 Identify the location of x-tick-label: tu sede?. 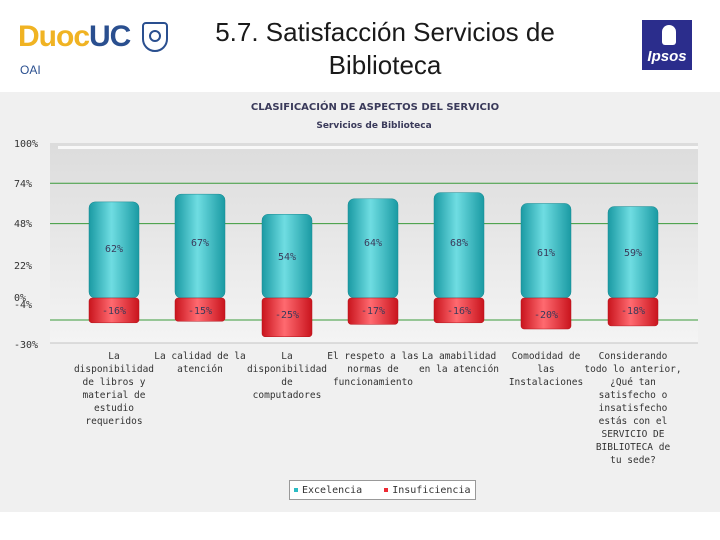
(633, 460).